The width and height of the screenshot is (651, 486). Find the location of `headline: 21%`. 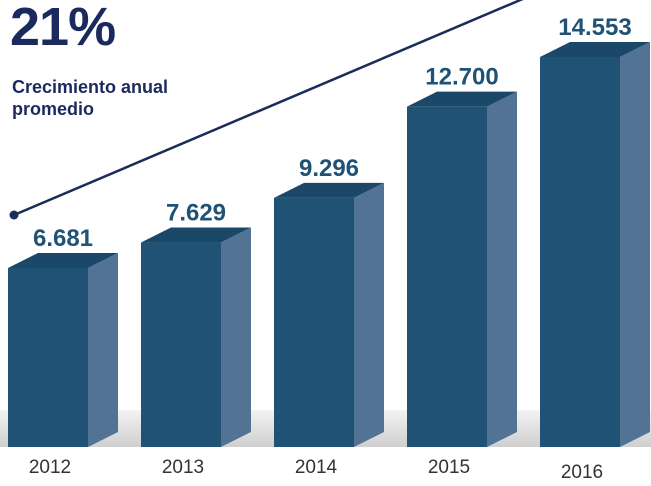

headline: 21% is located at coordinates (63, 28).